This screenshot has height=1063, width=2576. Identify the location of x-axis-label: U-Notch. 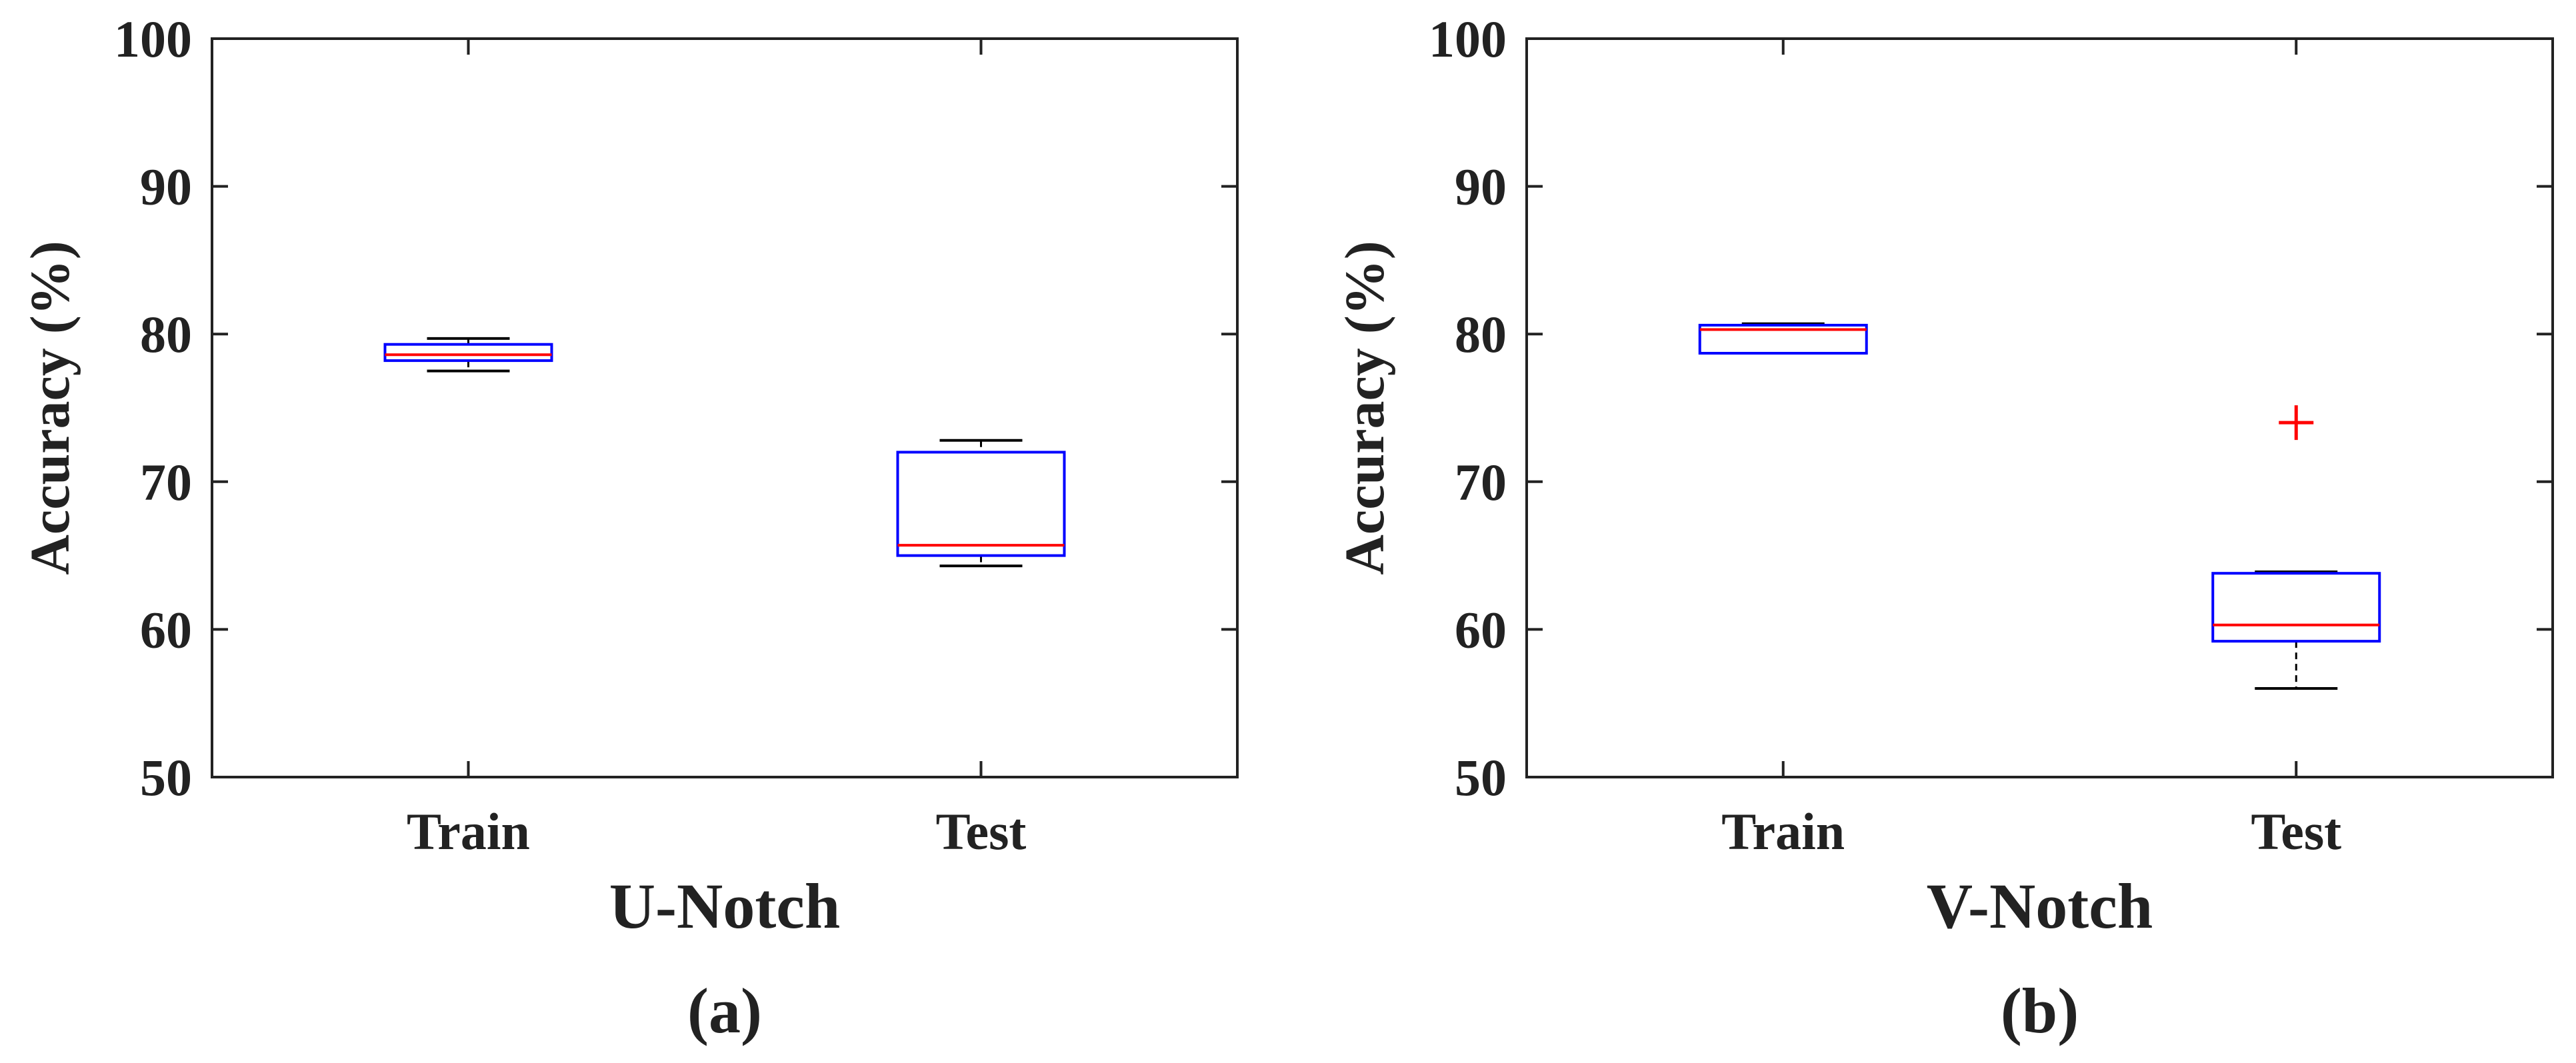
(725, 906).